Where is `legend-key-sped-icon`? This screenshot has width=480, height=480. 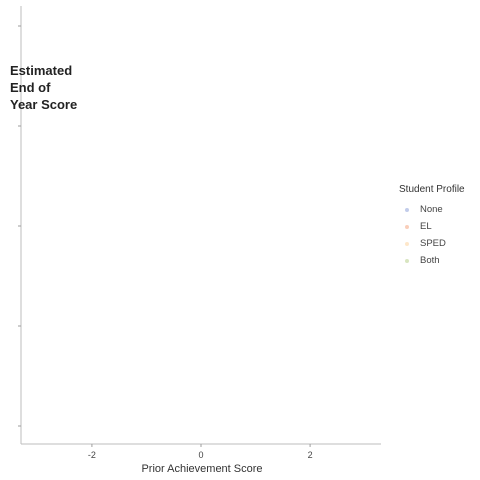 legend-key-sped-icon is located at coordinates (407, 243).